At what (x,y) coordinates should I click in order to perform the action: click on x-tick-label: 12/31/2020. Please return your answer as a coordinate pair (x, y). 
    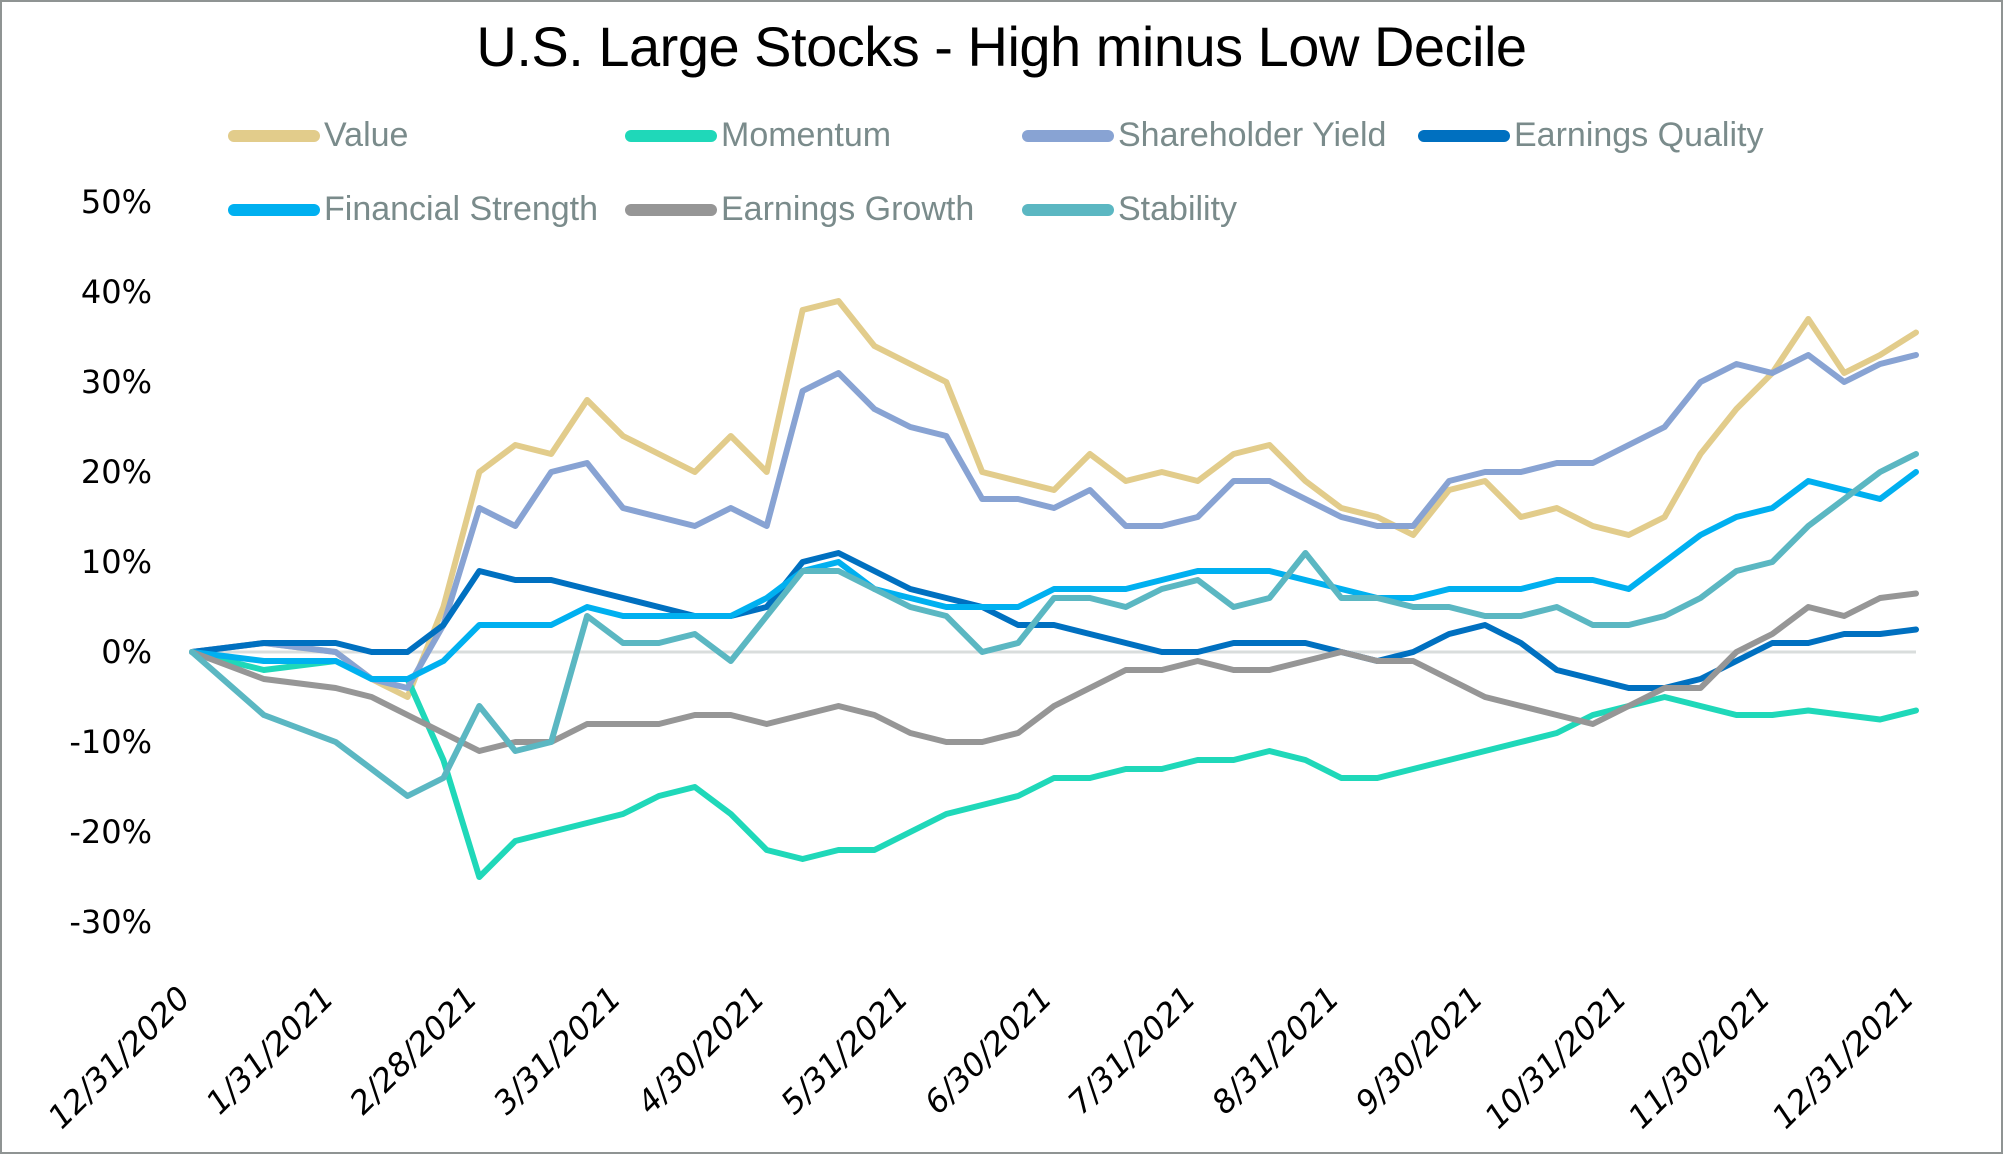
    Looking at the image, I should click on (118, 1057).